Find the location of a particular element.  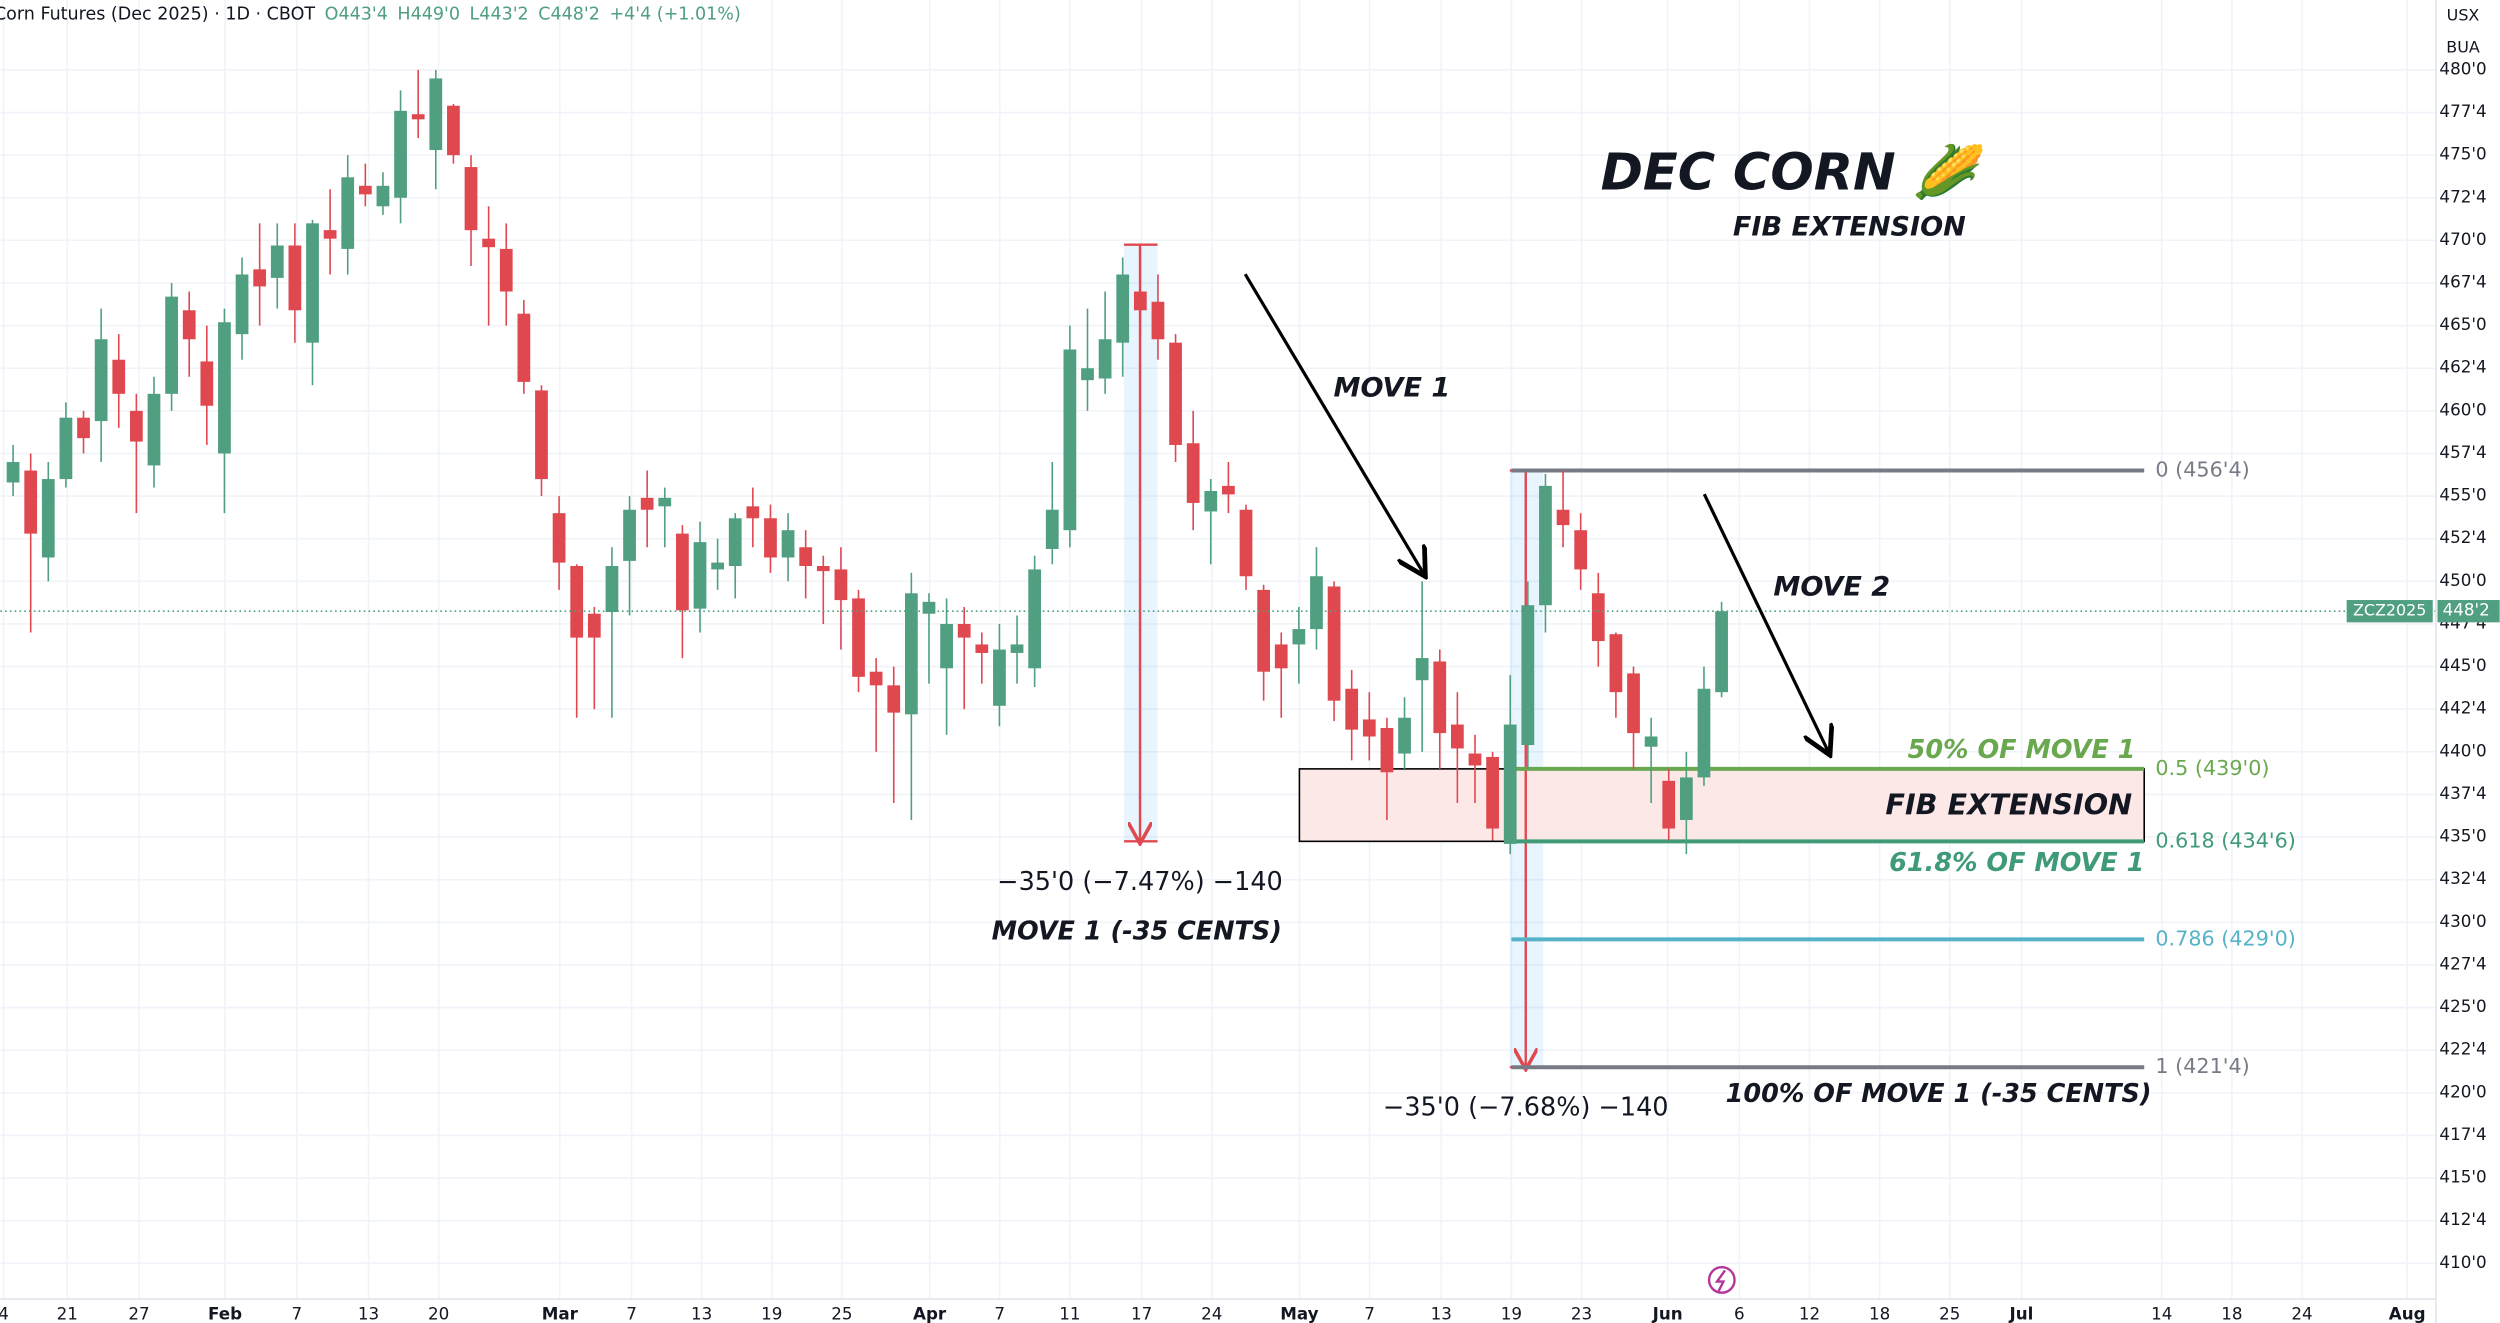

y-tick-label: 427'4 is located at coordinates (2462, 963).